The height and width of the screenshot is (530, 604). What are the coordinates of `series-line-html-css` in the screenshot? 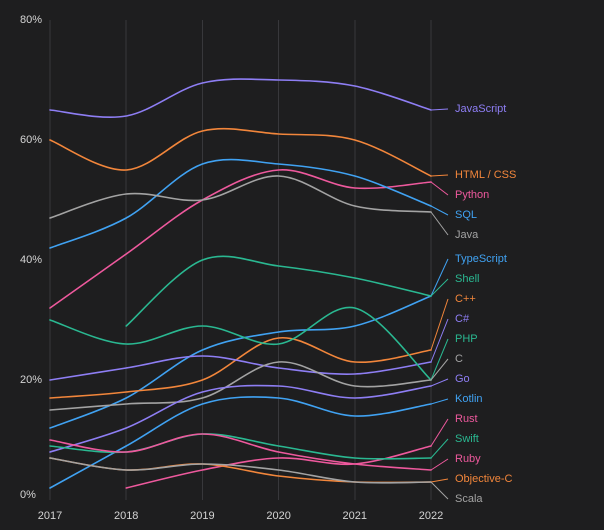 It's located at (240, 152).